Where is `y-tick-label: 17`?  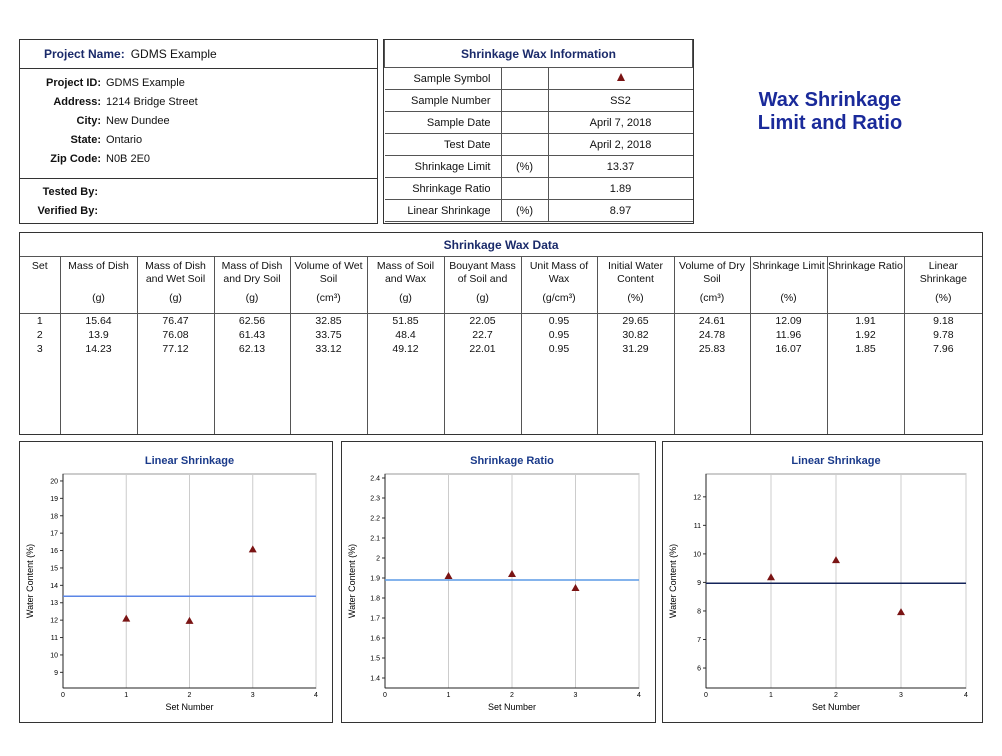 y-tick-label: 17 is located at coordinates (54, 534).